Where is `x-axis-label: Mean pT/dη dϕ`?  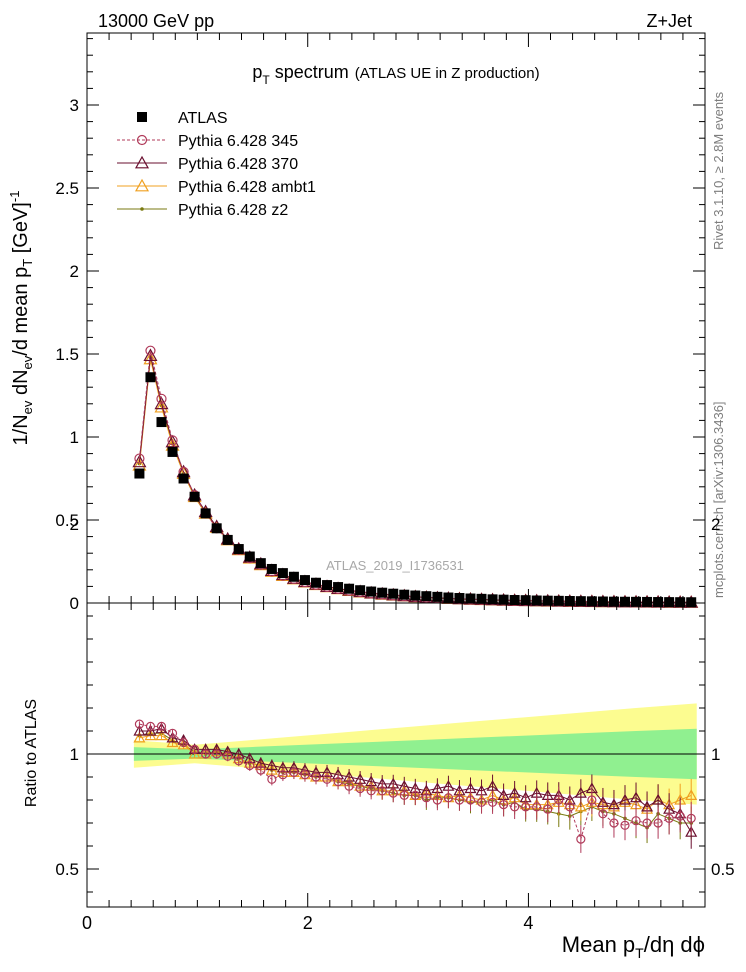
x-axis-label: Mean pT/dη dϕ is located at coordinates (633, 946).